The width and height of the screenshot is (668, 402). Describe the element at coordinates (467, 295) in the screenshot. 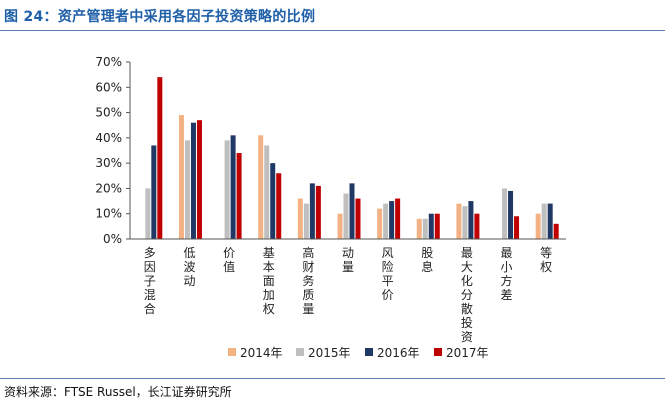

I see `x-category-label: 最大化分散投资` at that location.